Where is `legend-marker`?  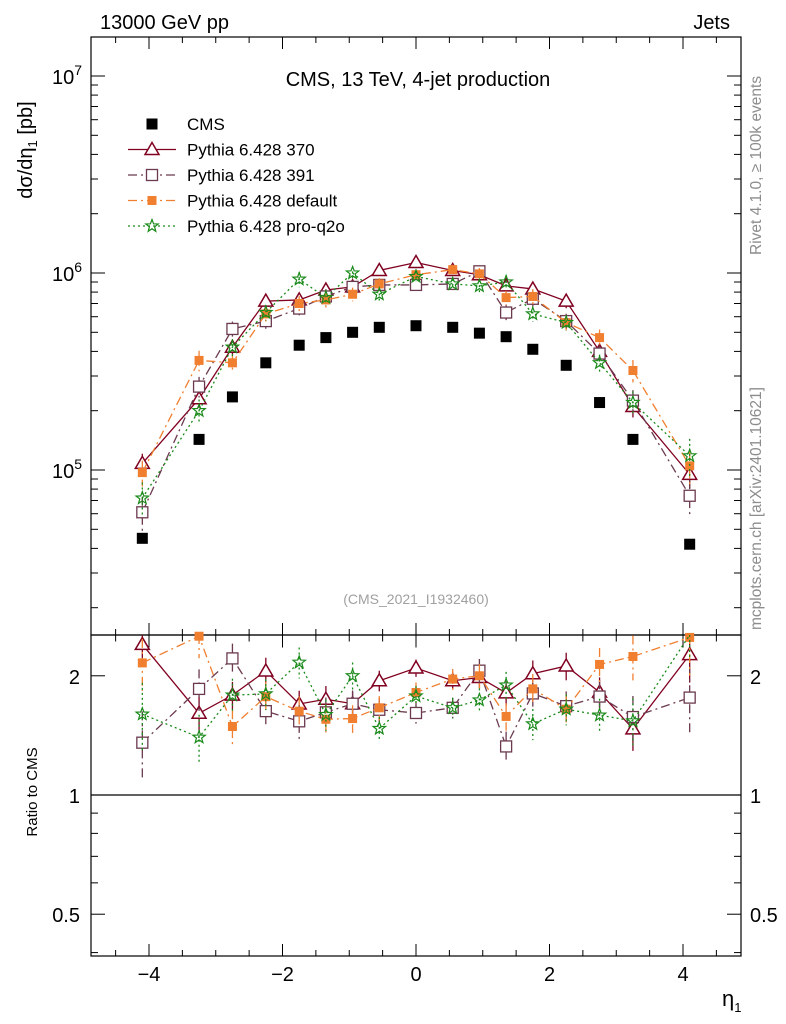
legend-marker is located at coordinates (152, 225).